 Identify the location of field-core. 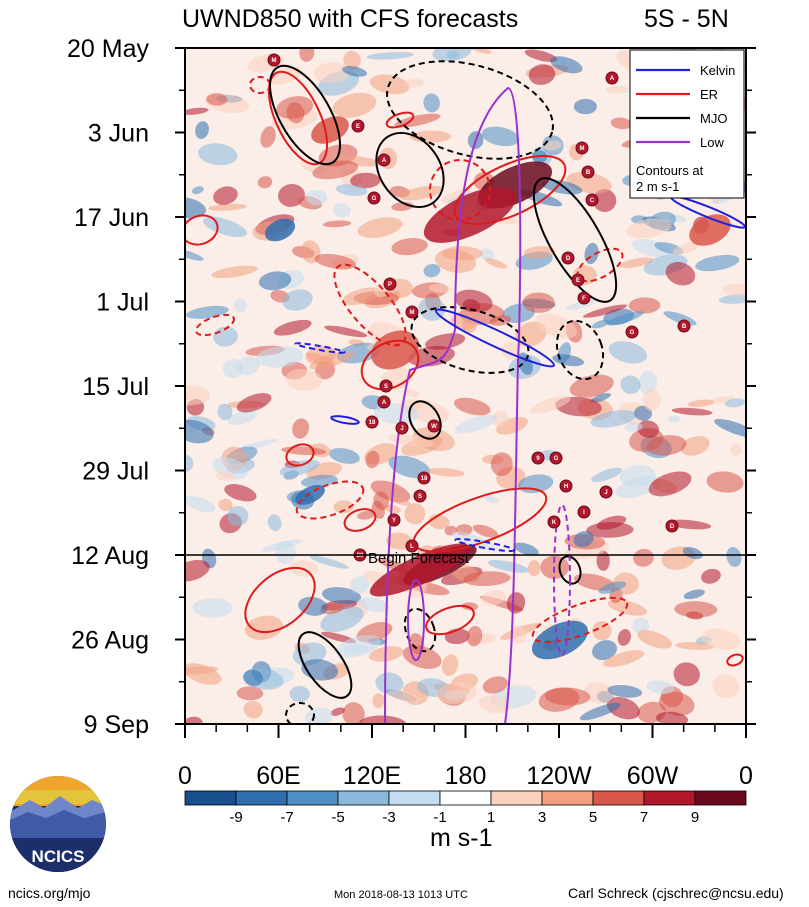
(470, 215).